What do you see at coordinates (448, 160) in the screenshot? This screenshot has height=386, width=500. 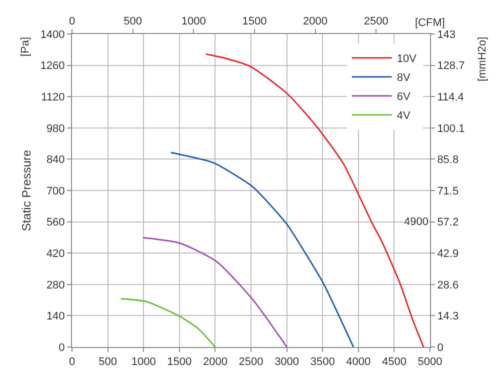 I see `y2-tick-label: 85.8` at bounding box center [448, 160].